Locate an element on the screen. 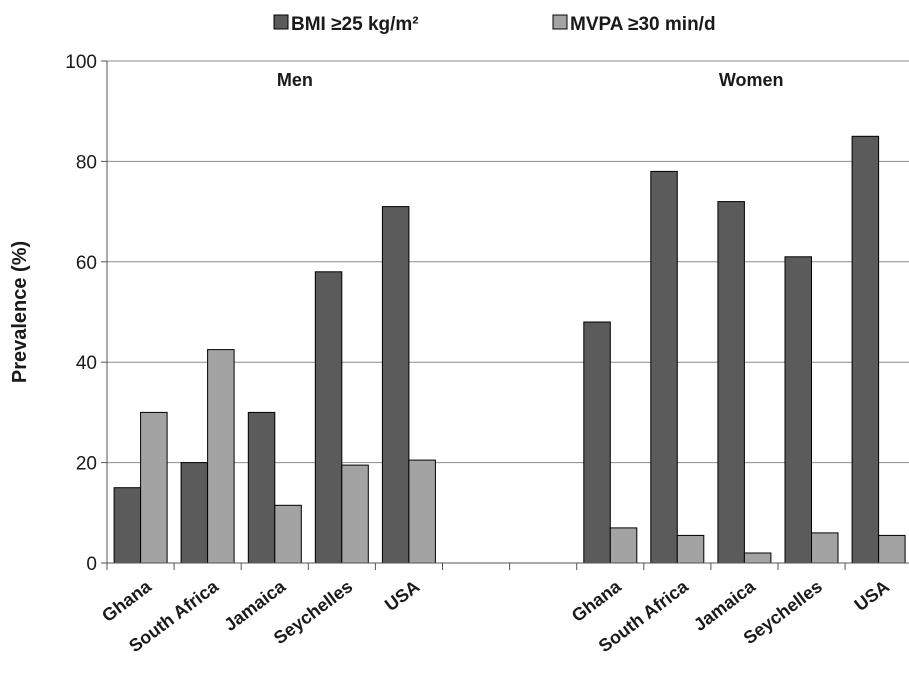 This screenshot has height=694, width=909. group-label-women: Women is located at coordinates (751, 80).